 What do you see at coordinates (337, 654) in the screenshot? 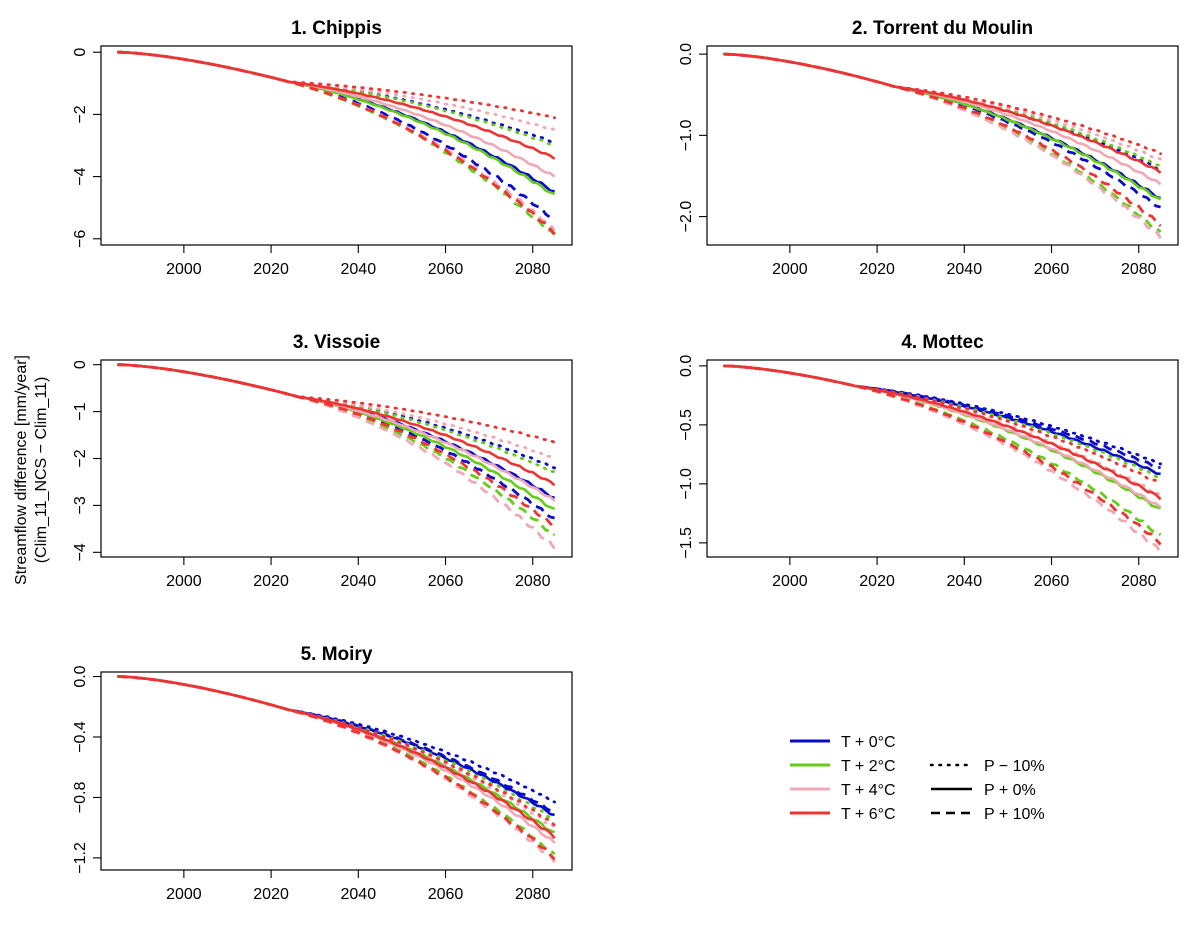
I see `panel-title: 5. Moiry` at bounding box center [337, 654].